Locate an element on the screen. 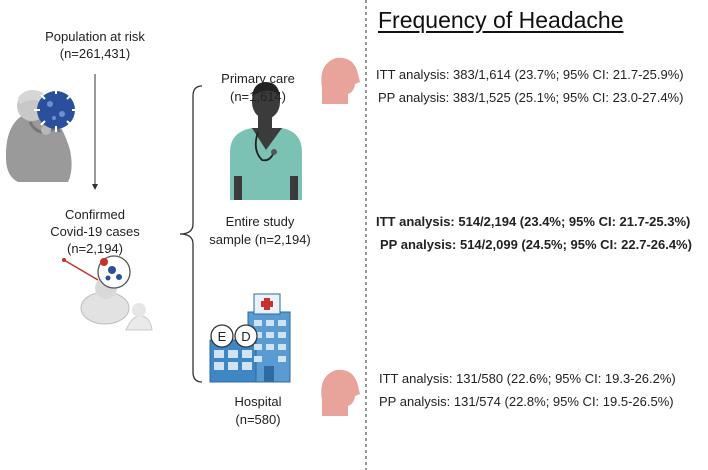 The width and height of the screenshot is (708, 470). hospital-icon: E D is located at coordinates (250, 338).